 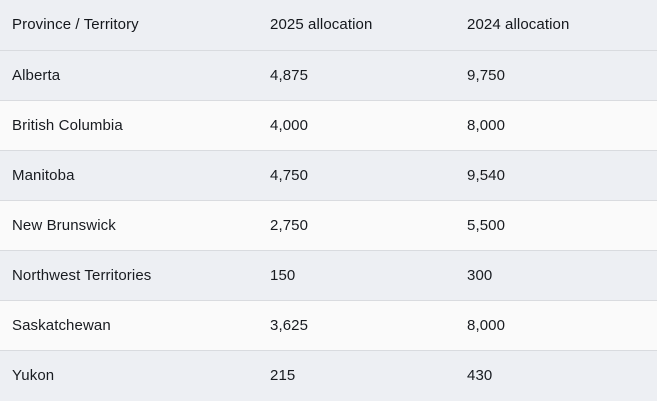 I want to click on cell-2025-allocation: 150, so click(x=283, y=275).